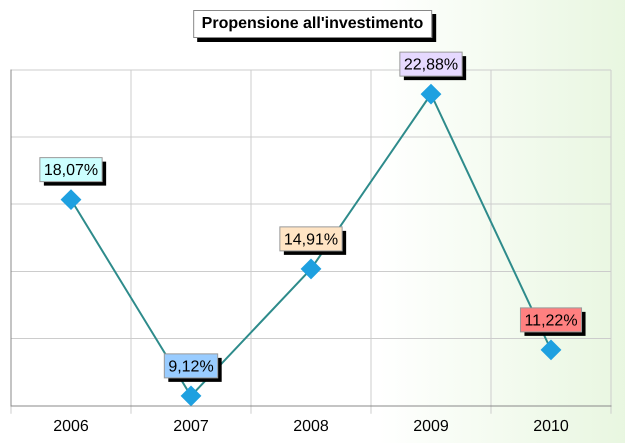  What do you see at coordinates (431, 426) in the screenshot?
I see `x-tick-label: 2009` at bounding box center [431, 426].